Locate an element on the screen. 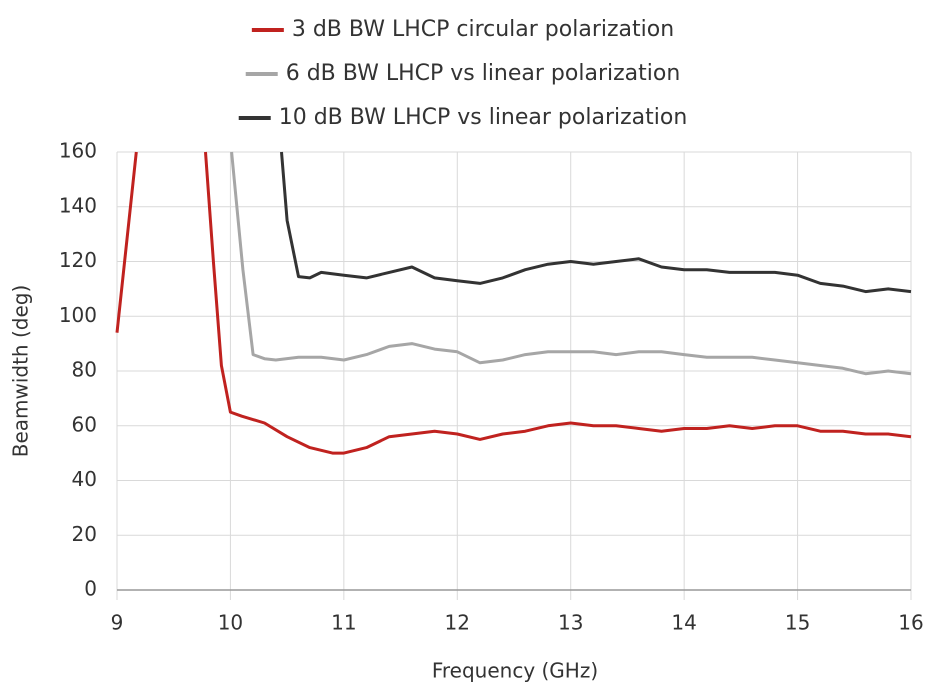 This screenshot has height=696, width=930. y-tick-label: 80 is located at coordinates (84, 370).